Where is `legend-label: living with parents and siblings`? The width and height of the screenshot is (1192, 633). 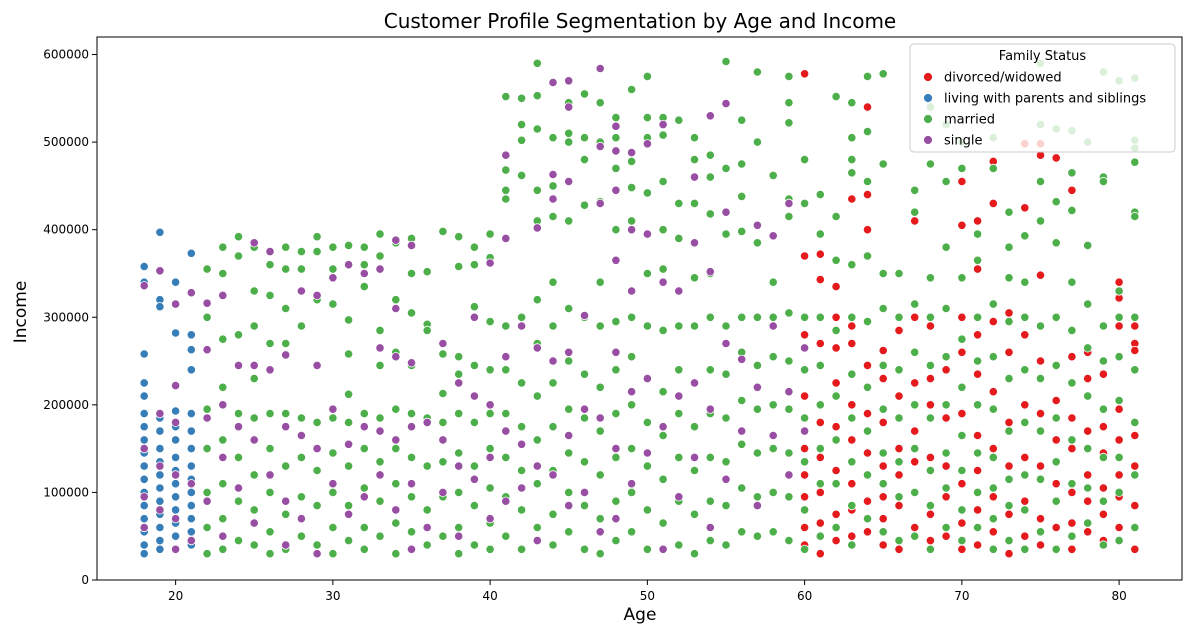 legend-label: living with parents and siblings is located at coordinates (1045, 99).